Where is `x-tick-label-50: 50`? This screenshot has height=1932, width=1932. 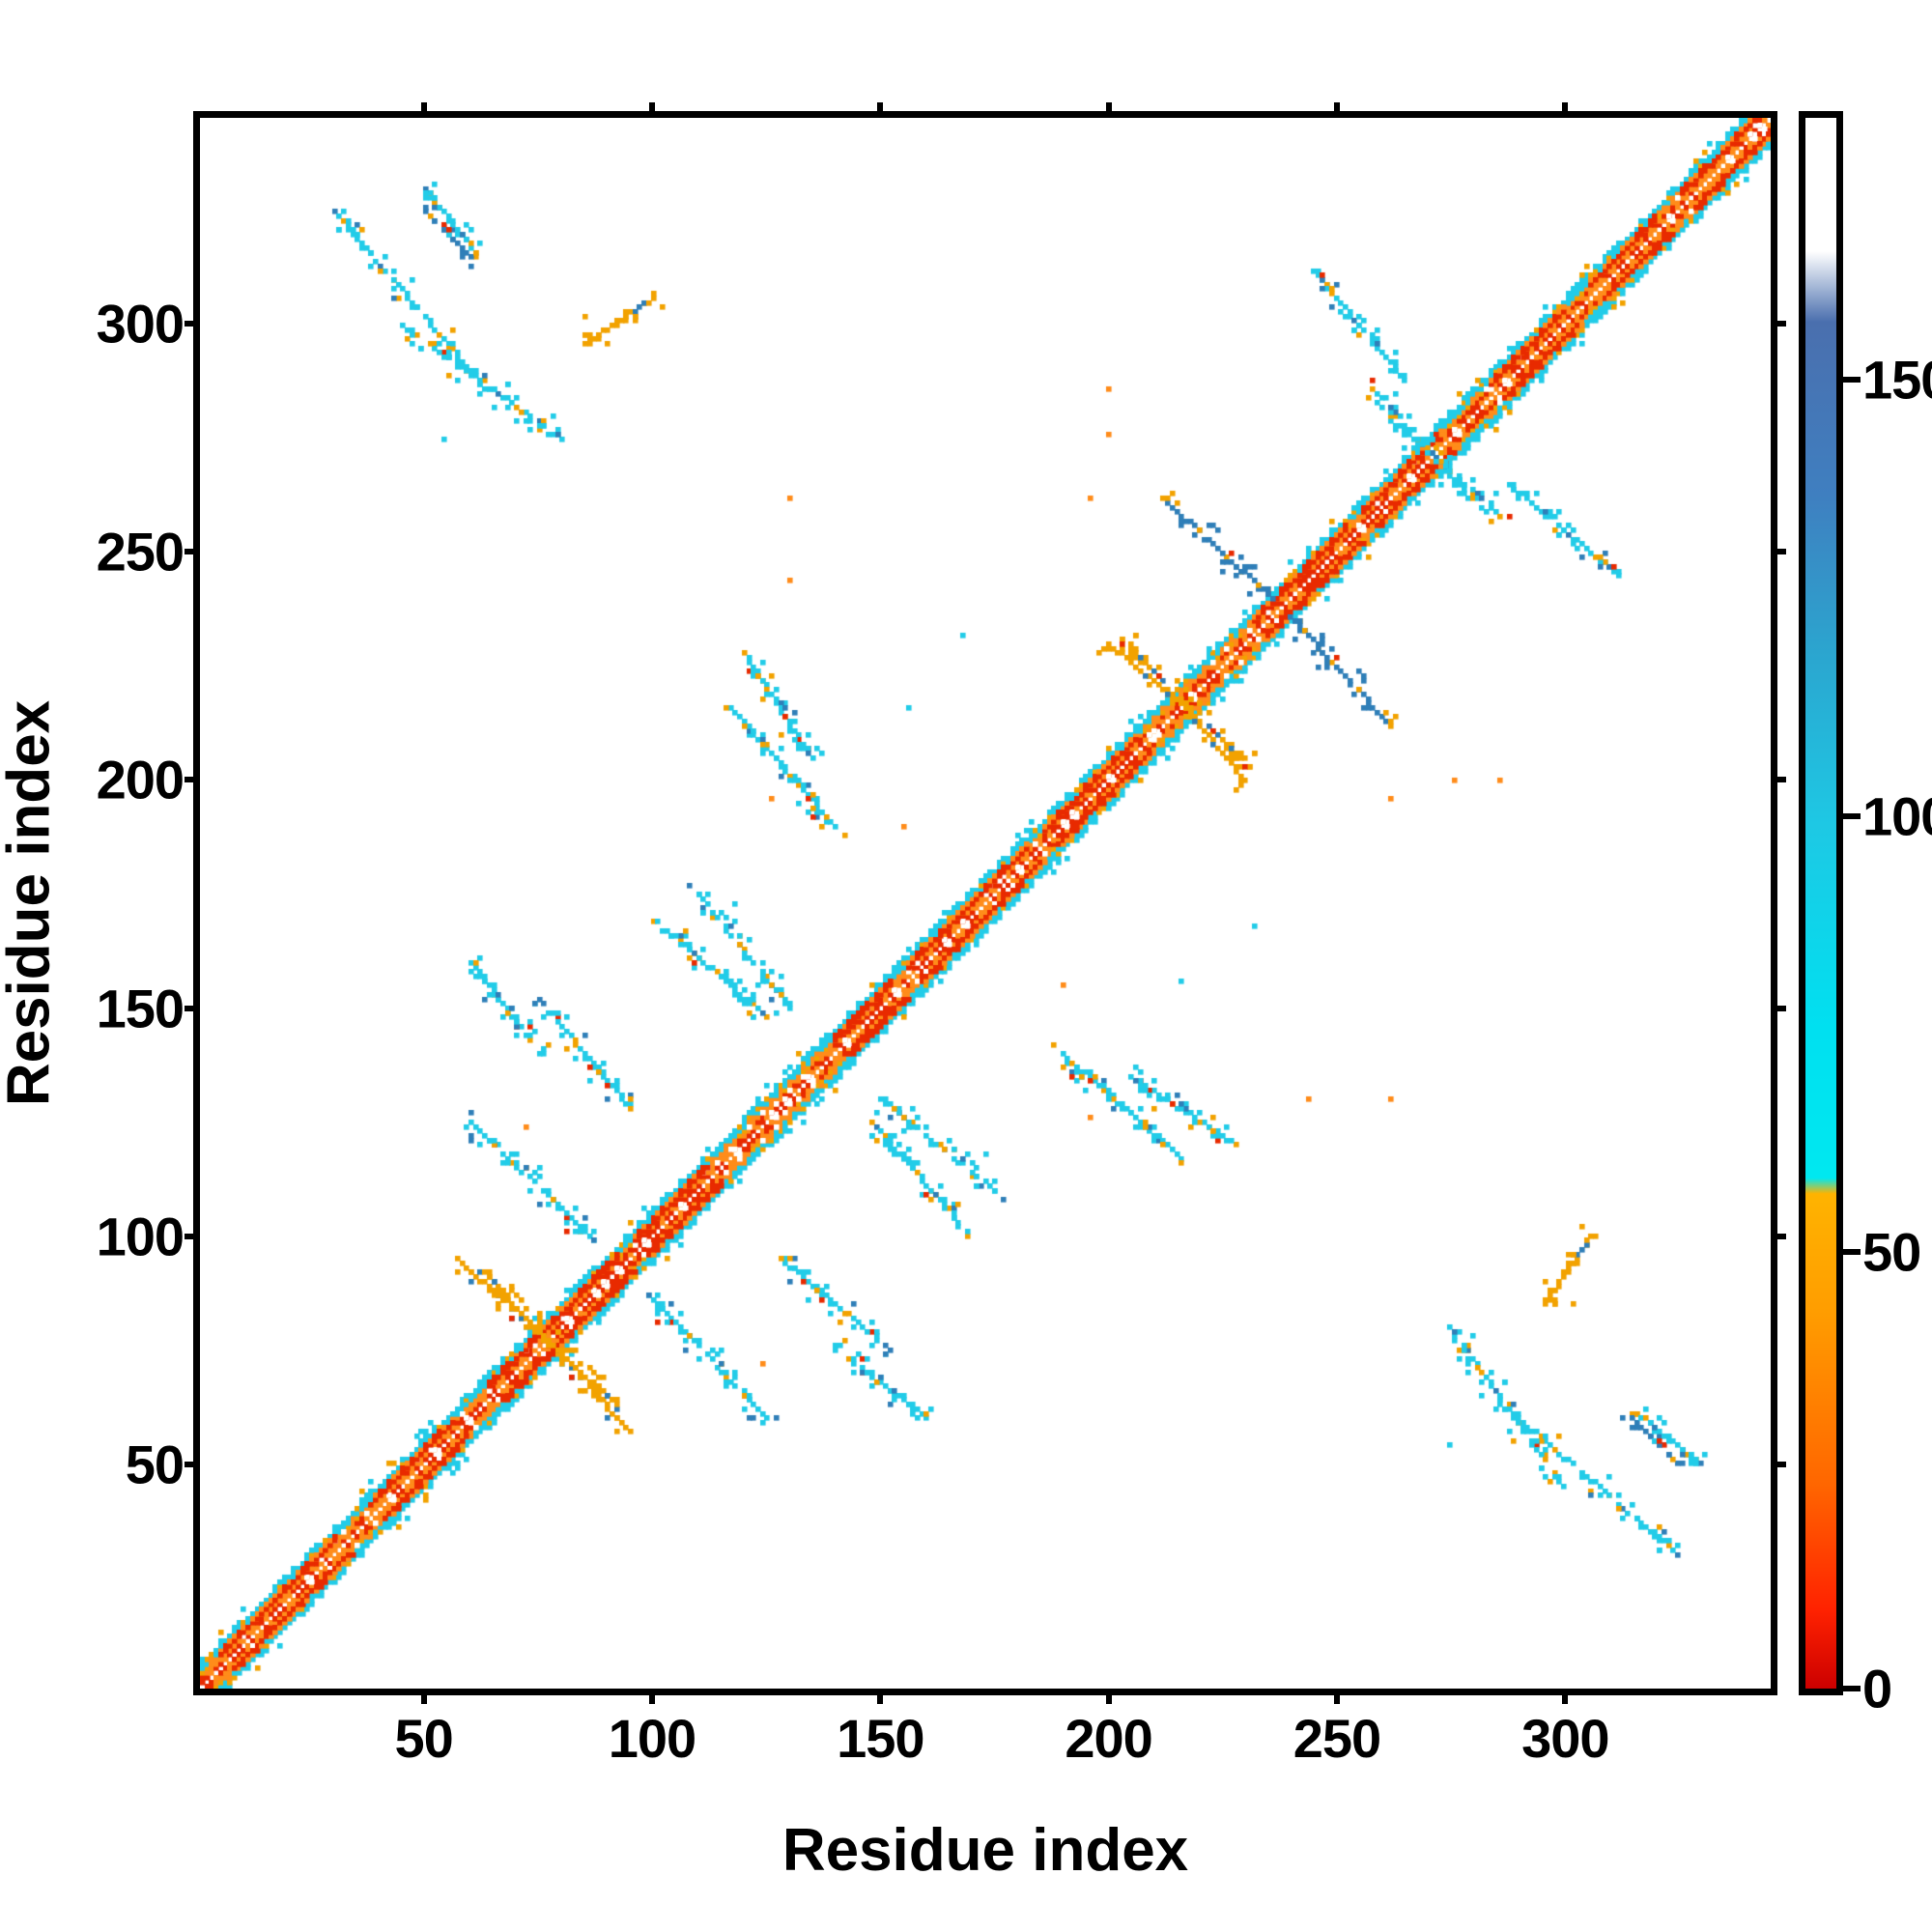 x-tick-label-50: 50 is located at coordinates (423, 1738).